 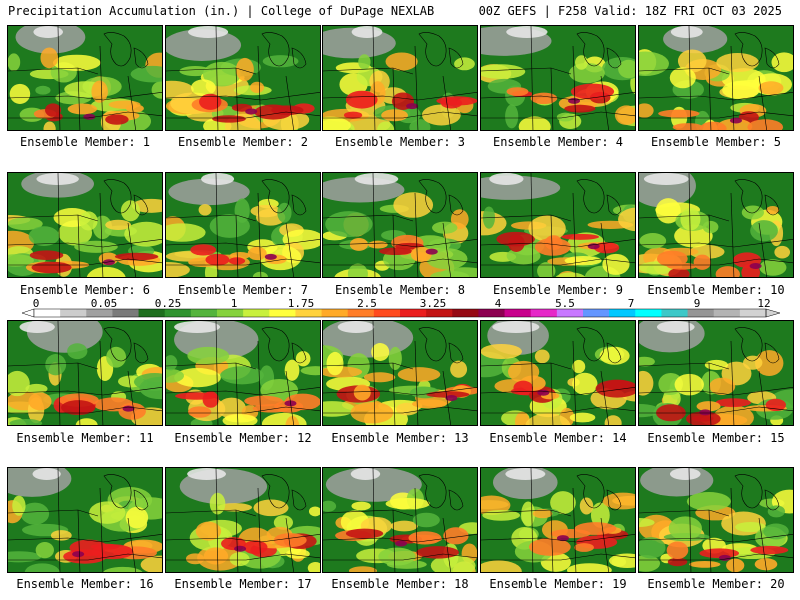 What do you see at coordinates (498, 303) in the screenshot?
I see `colorbar-tick-label: 4` at bounding box center [498, 303].